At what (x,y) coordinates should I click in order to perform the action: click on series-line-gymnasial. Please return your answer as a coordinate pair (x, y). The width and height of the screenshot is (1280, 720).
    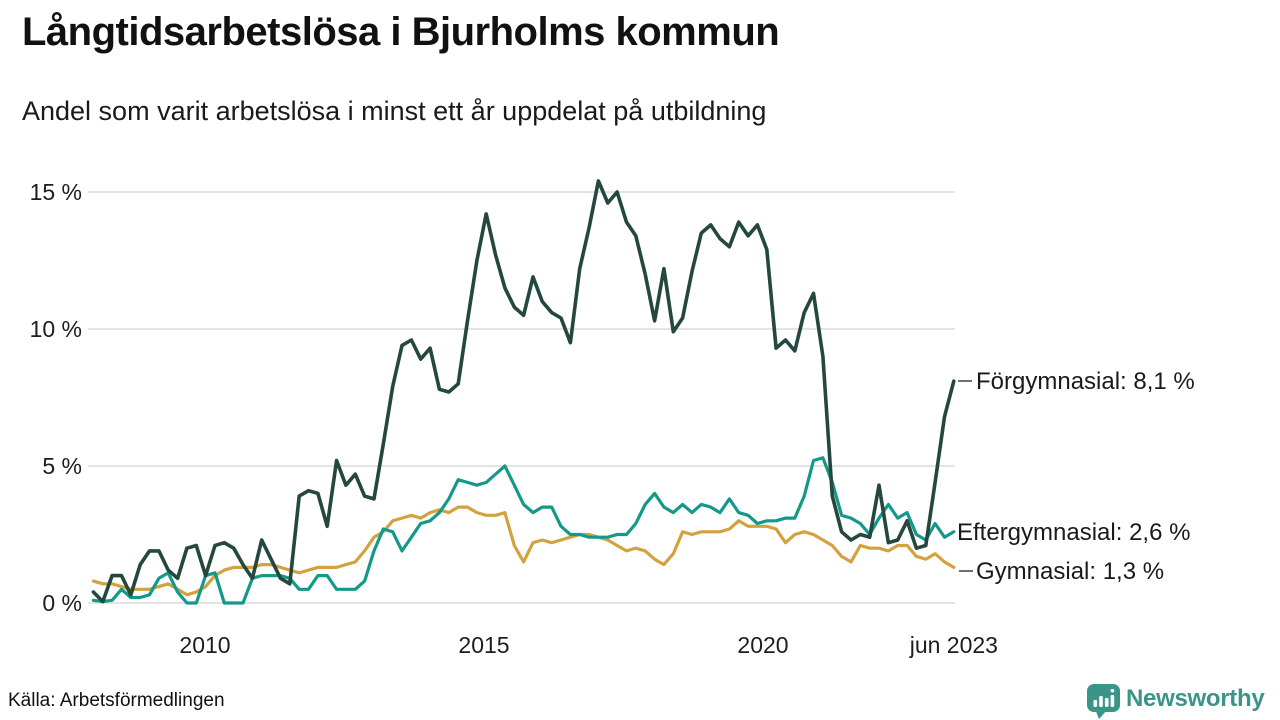
    Looking at the image, I should click on (523, 551).